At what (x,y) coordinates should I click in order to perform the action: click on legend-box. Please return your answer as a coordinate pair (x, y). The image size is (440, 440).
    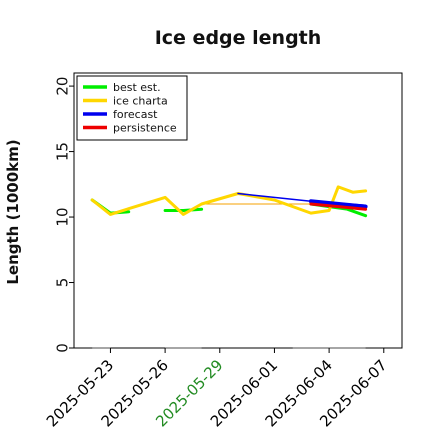
    Looking at the image, I should click on (132, 108).